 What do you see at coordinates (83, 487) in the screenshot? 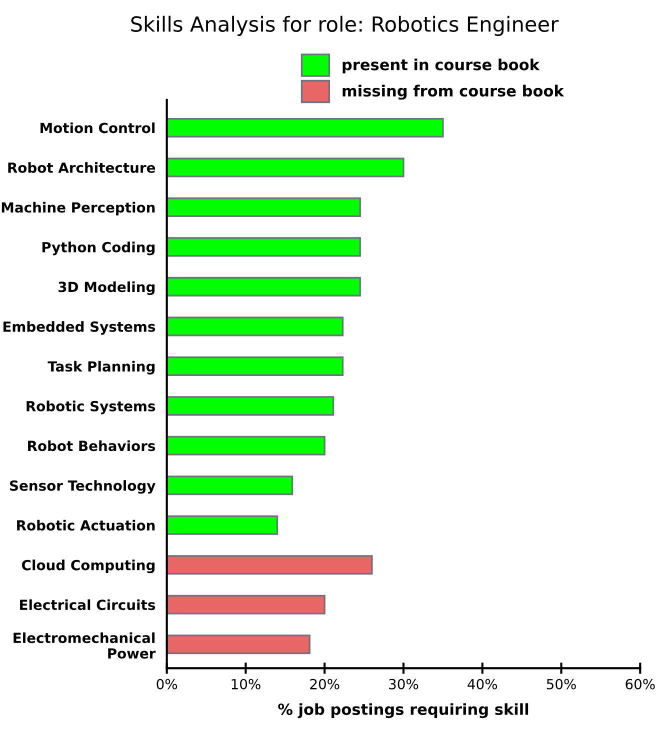
I see `y-tick-label: Sensor Technology` at bounding box center [83, 487].